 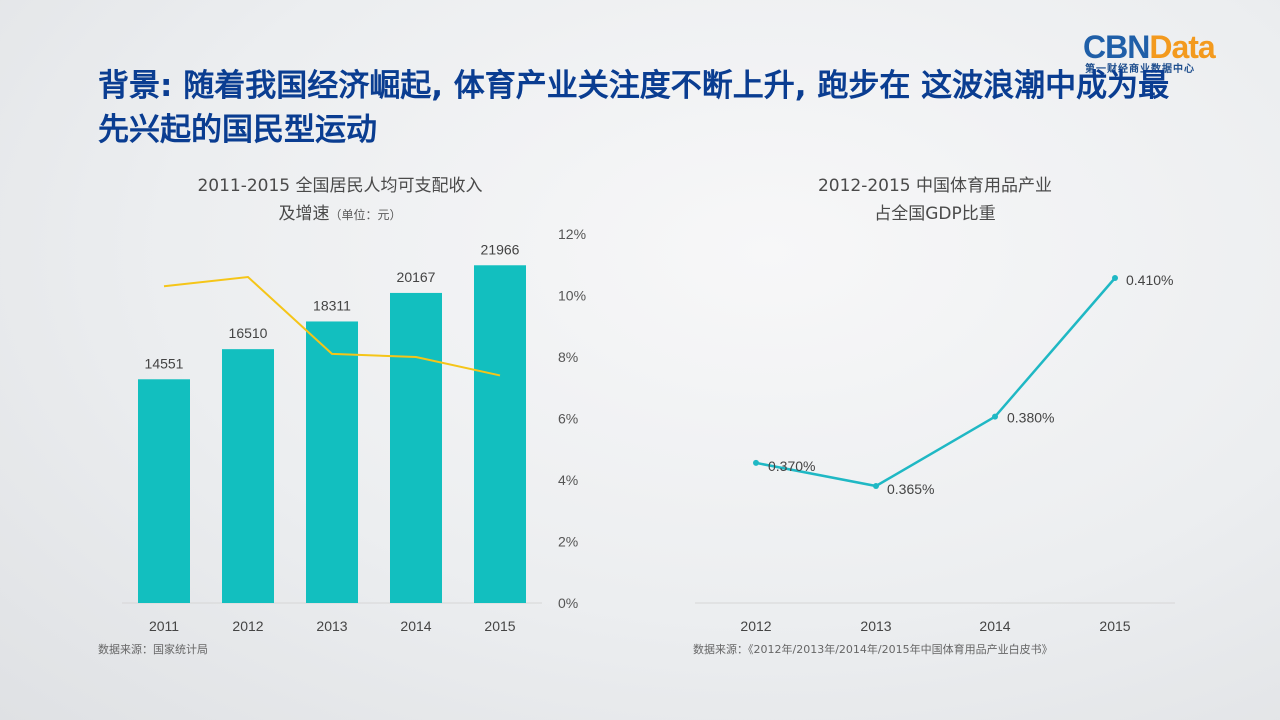 I want to click on right-chart-title-line1: 2012-2015 中国体育用品产业, so click(x=935, y=186).